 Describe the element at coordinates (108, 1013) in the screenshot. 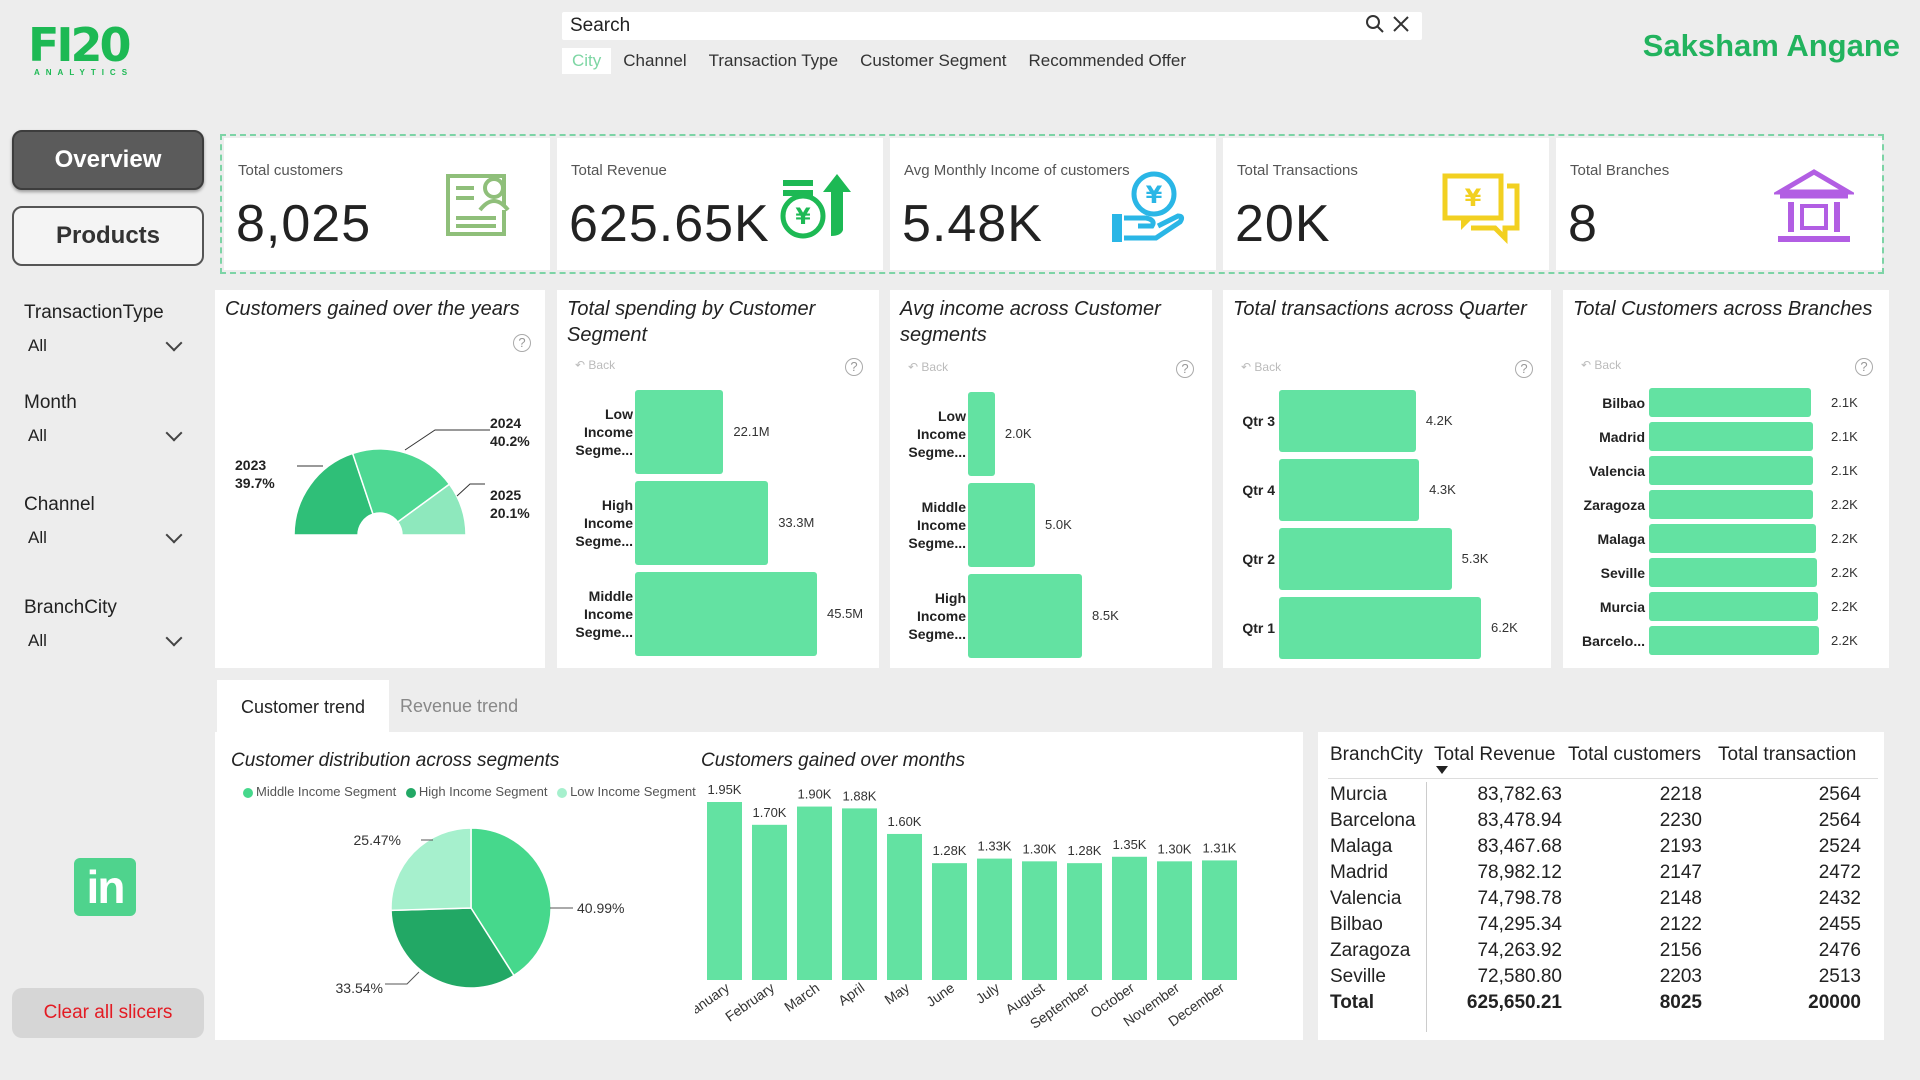

I see `clear-slicers-button: Clear all slicers` at that location.